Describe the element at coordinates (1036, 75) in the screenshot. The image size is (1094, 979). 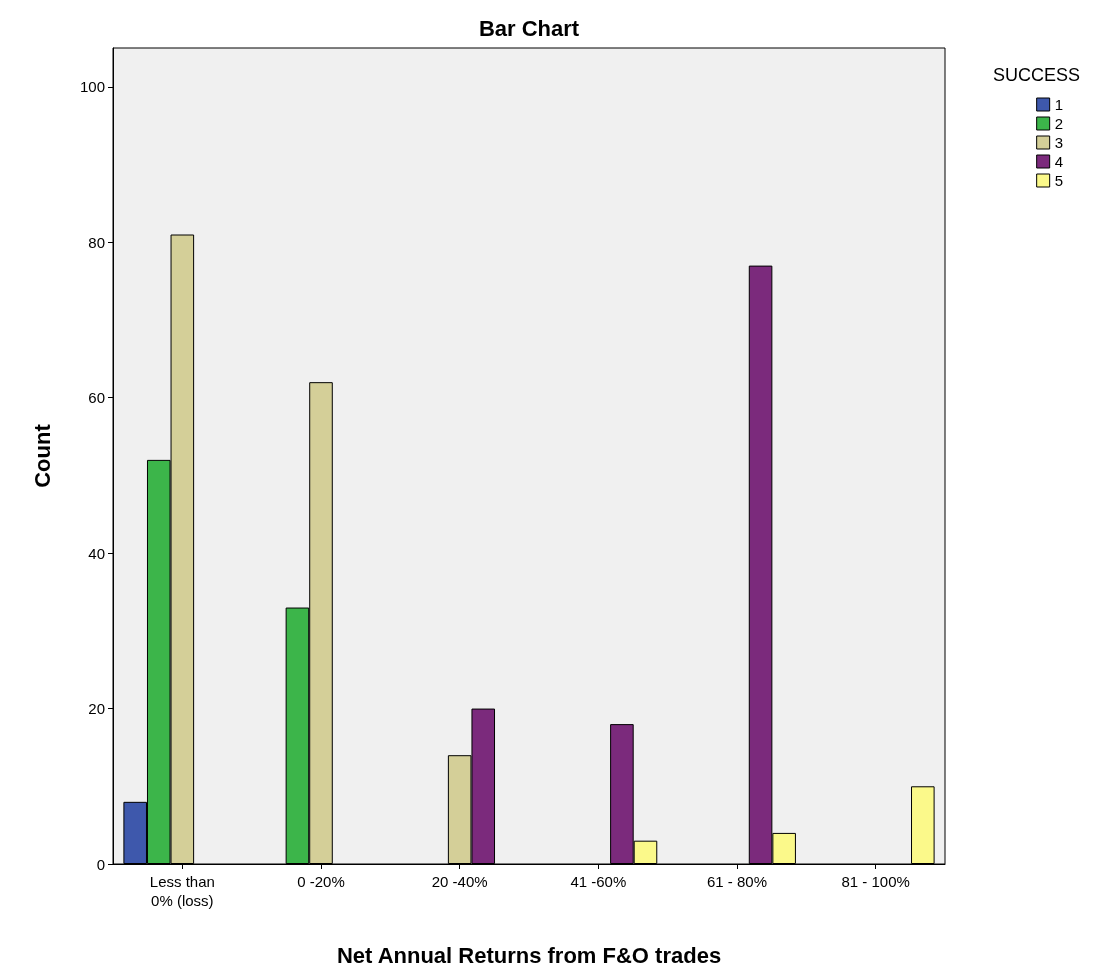
I see `legend-title: SUCCESS` at that location.